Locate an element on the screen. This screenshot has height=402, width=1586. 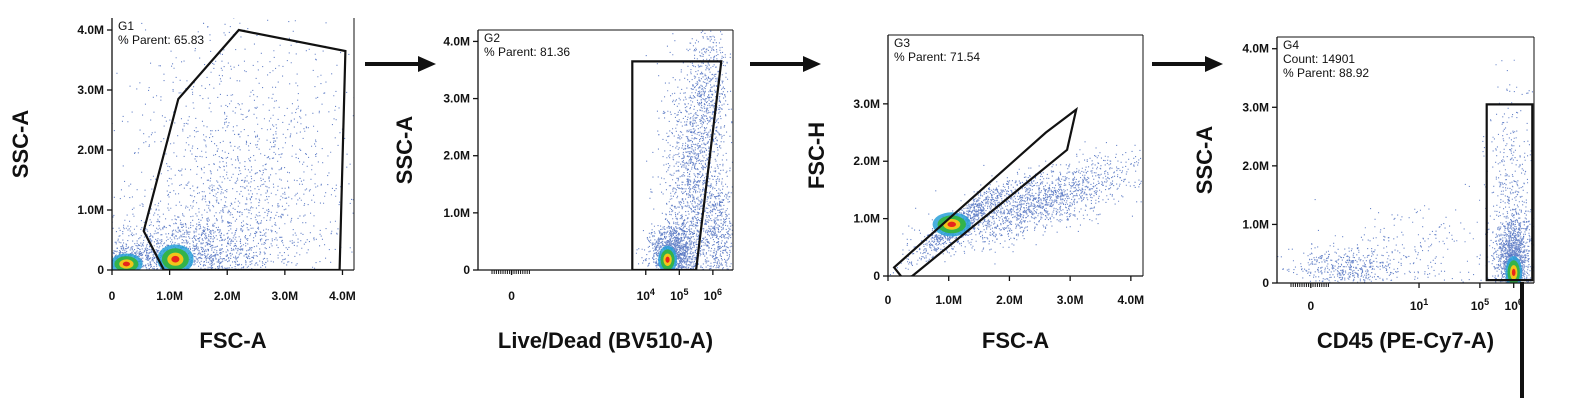
gate-stat-parent: % Parent: 88.92 is located at coordinates (1326, 73).